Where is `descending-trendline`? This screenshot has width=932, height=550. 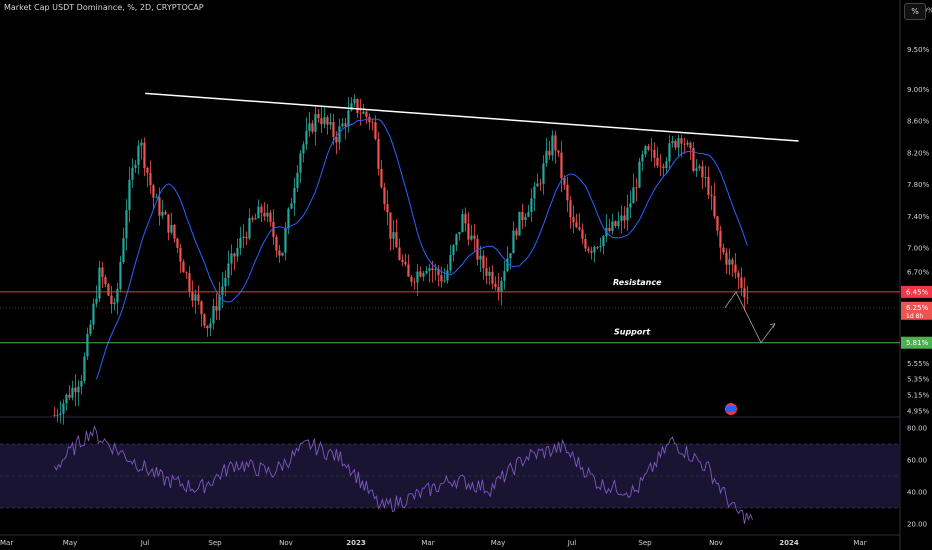
descending-trendline is located at coordinates (472, 117).